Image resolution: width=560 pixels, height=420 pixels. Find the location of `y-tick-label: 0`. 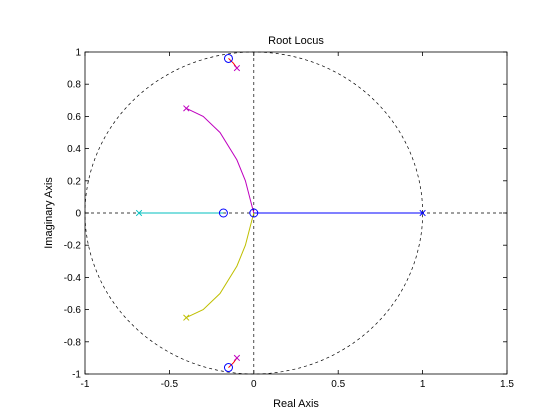

y-tick-label: 0 is located at coordinates (78, 214).